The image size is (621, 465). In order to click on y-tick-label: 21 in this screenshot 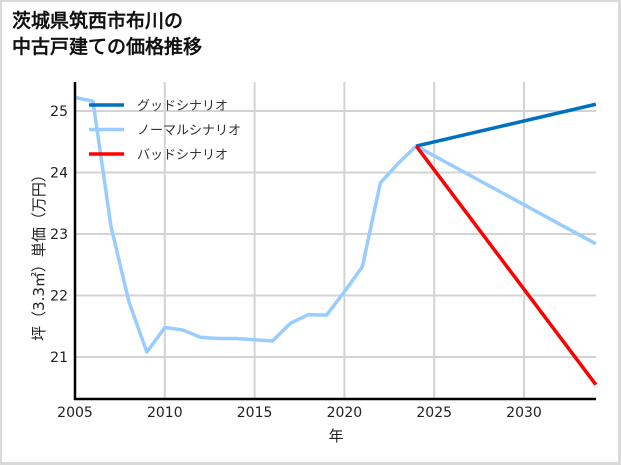, I will do `click(59, 358)`.